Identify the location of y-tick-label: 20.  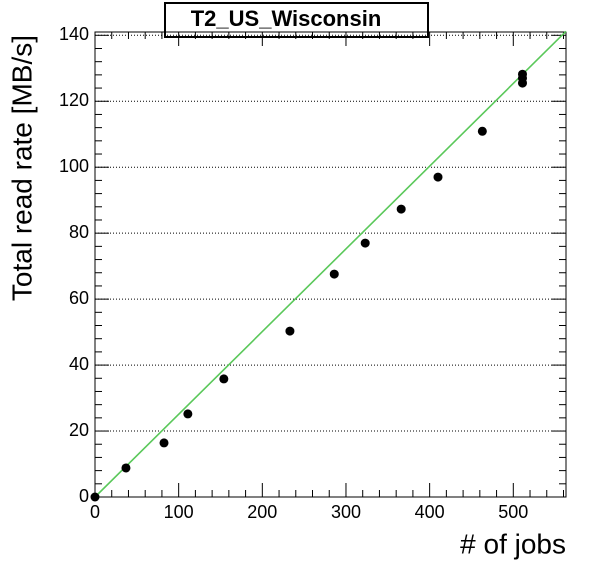
(79, 430).